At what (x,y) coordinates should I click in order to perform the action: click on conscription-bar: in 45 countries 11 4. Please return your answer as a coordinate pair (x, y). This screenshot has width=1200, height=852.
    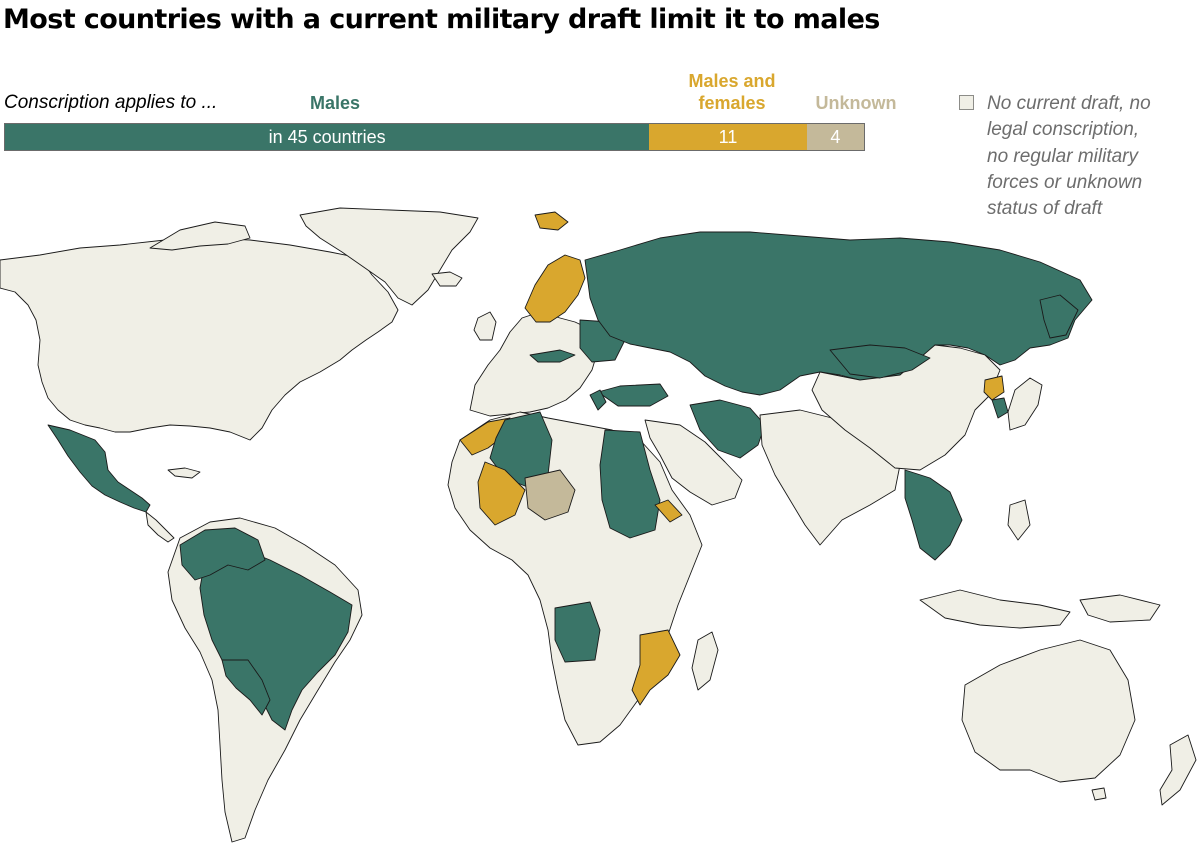
    Looking at the image, I should click on (434, 137).